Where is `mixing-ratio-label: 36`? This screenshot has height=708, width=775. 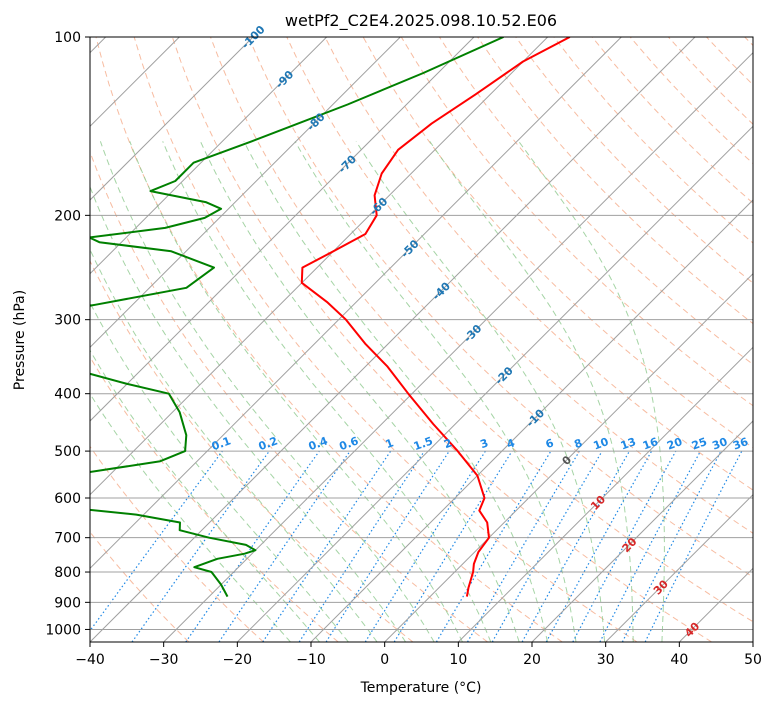 mixing-ratio-label: 36 is located at coordinates (740, 444).